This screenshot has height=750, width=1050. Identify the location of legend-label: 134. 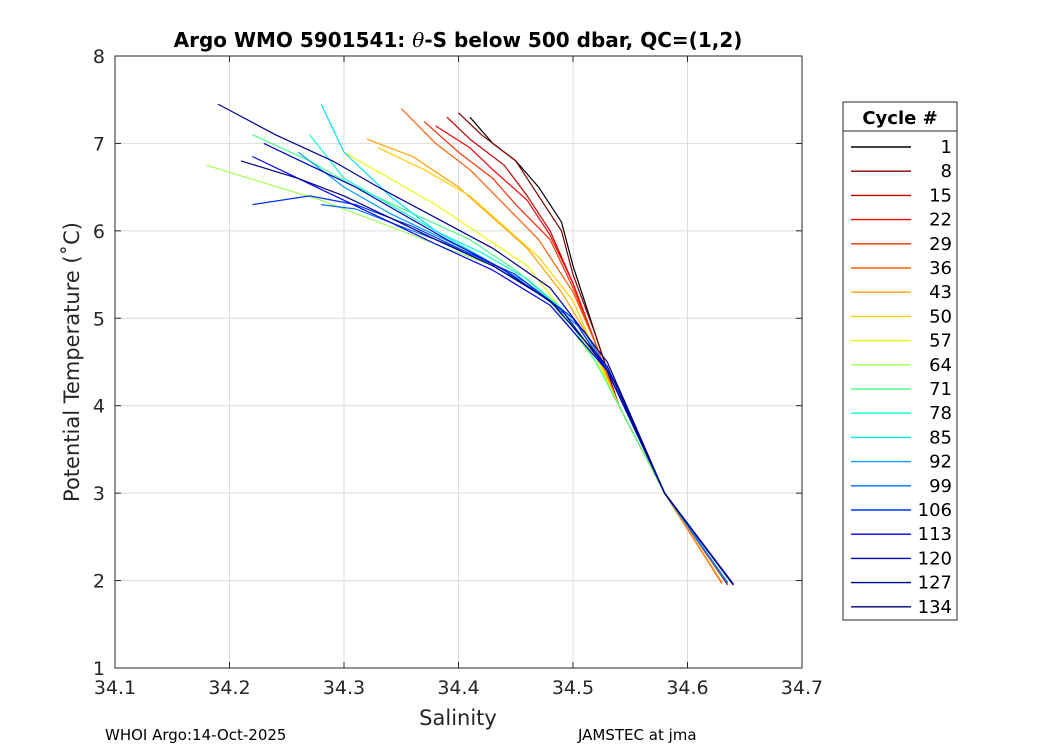
(935, 607).